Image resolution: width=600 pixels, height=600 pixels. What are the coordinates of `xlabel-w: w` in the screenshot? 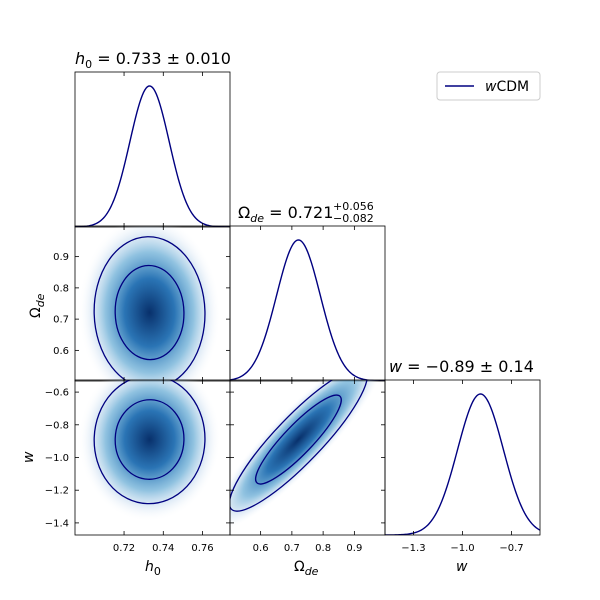 It's located at (462, 567).